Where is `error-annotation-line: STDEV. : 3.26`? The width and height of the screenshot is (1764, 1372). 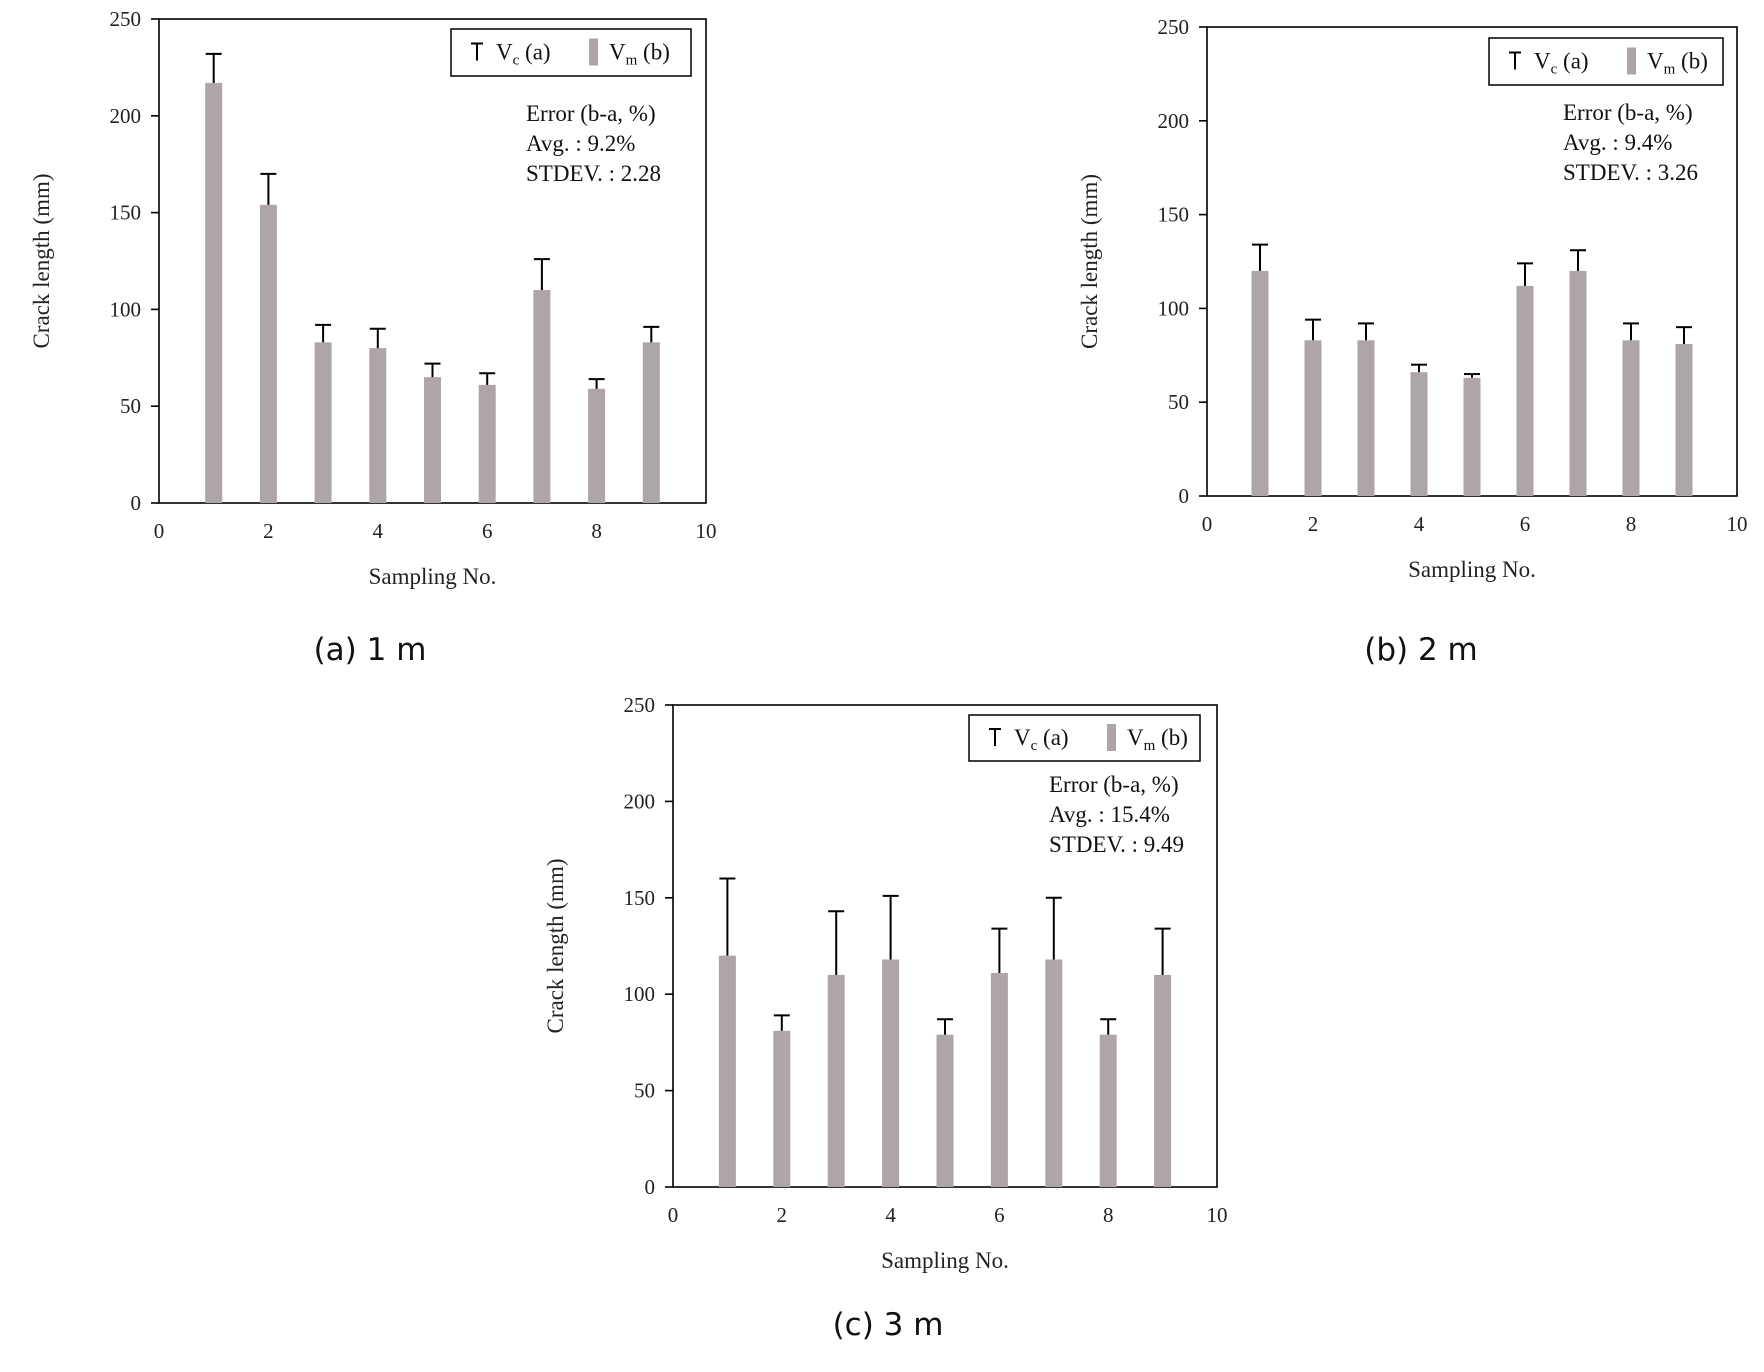 error-annotation-line: STDEV. : 3.26 is located at coordinates (1630, 172).